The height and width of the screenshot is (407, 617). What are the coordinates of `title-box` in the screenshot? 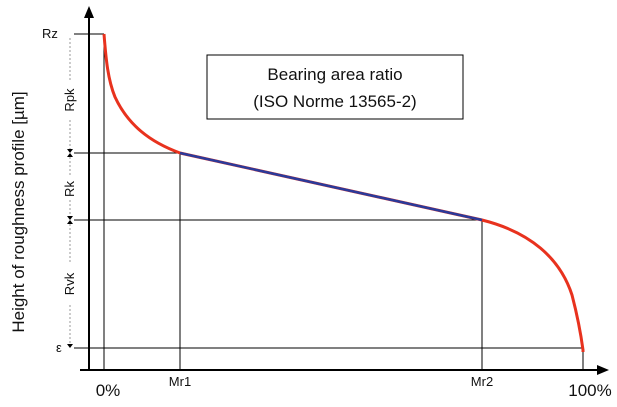 It's located at (335, 87).